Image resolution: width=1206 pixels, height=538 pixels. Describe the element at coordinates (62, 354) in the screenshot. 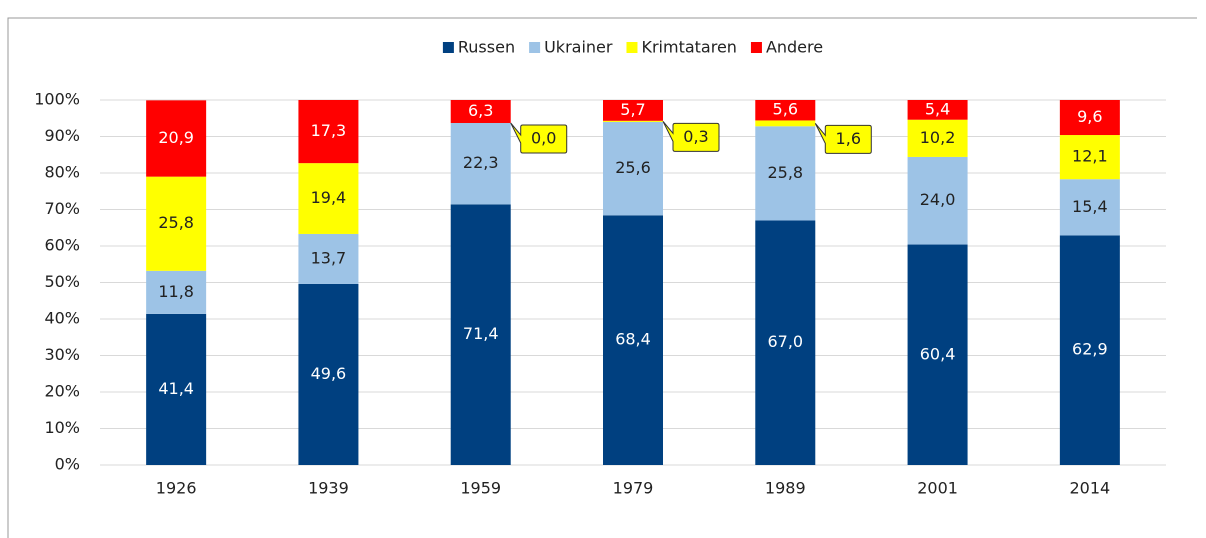

I see `y-tick-label: 30%` at that location.